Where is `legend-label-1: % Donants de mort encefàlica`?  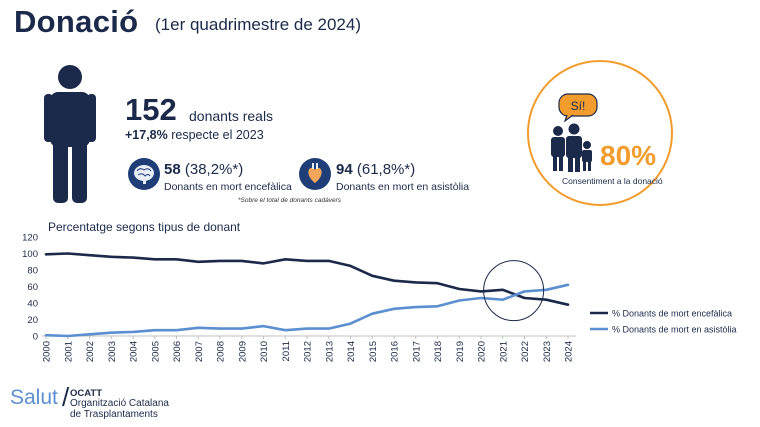 legend-label-1: % Donants de mort encefàlica is located at coordinates (672, 314).